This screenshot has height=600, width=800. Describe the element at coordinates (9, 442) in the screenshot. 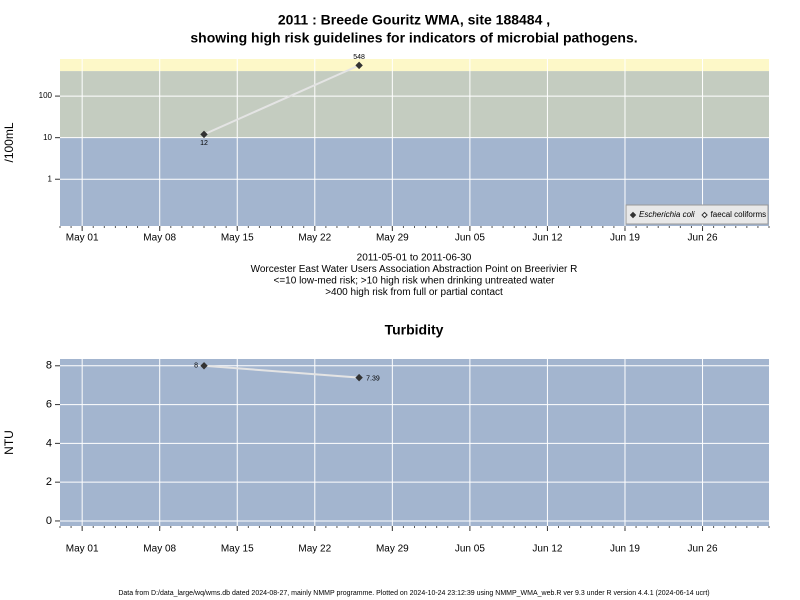

I see `y-axis-label: NTU` at that location.